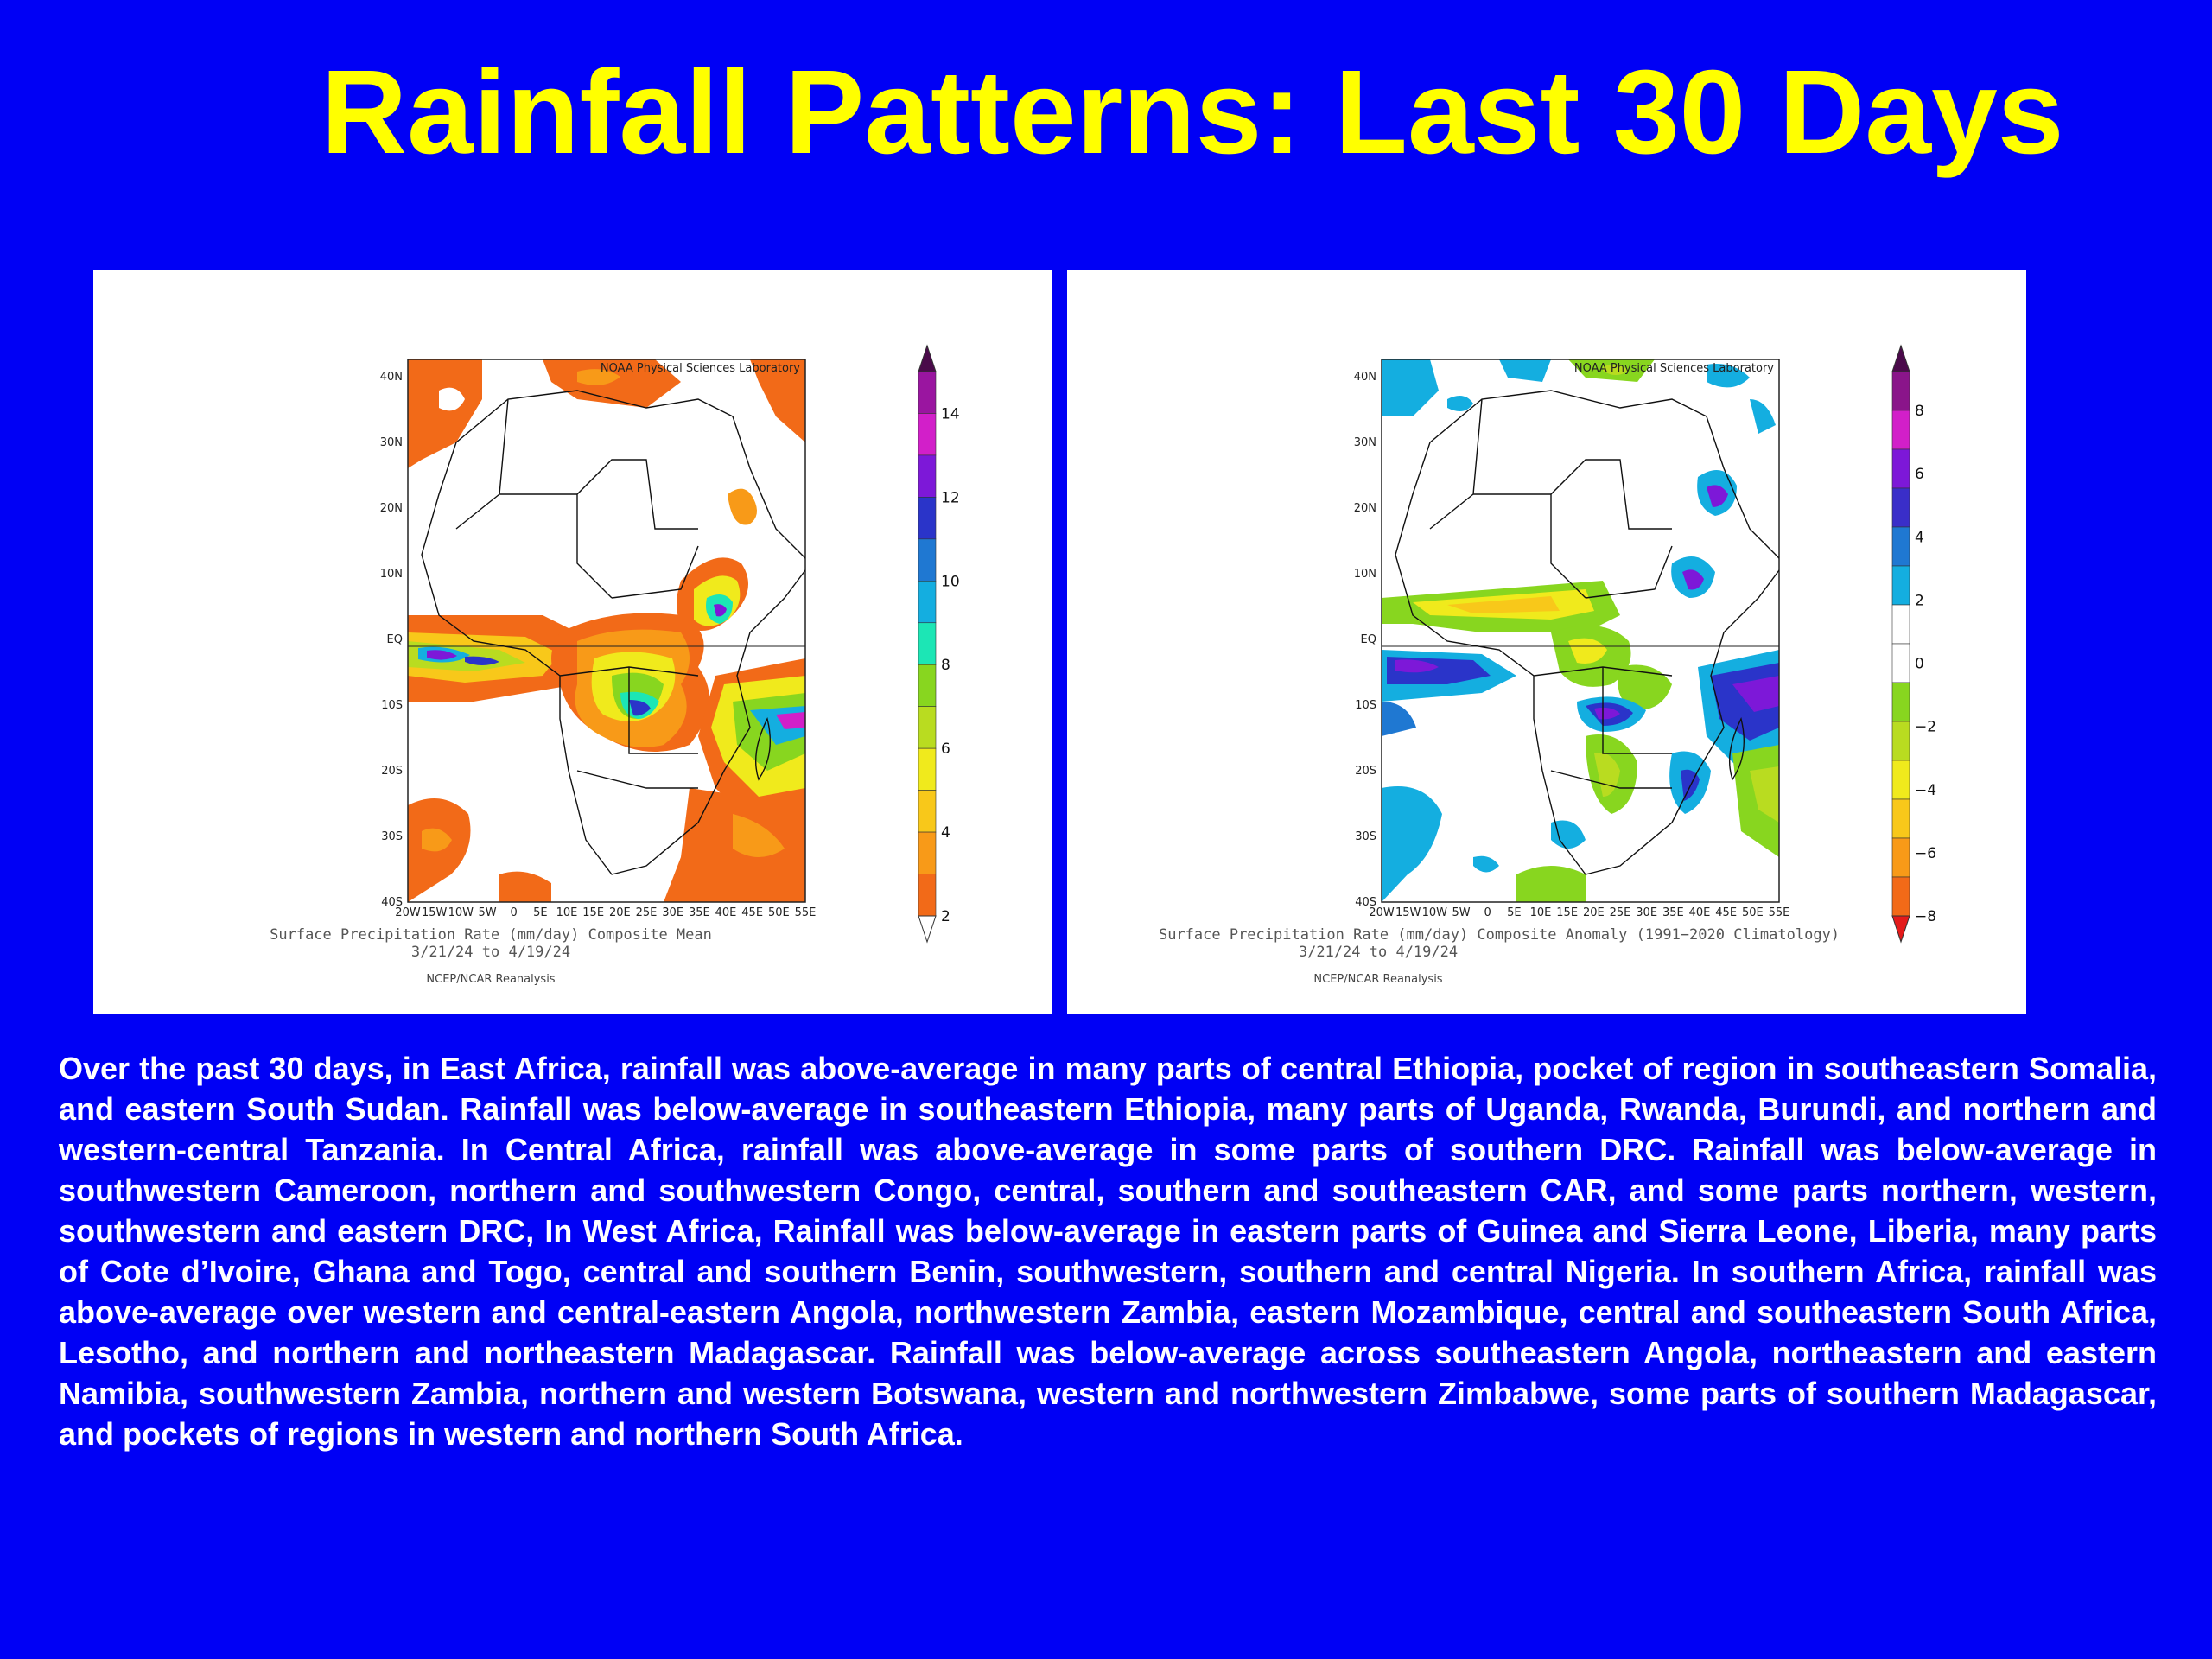 The width and height of the screenshot is (2212, 1659). I want to click on colorbar-label: 8, so click(1919, 411).